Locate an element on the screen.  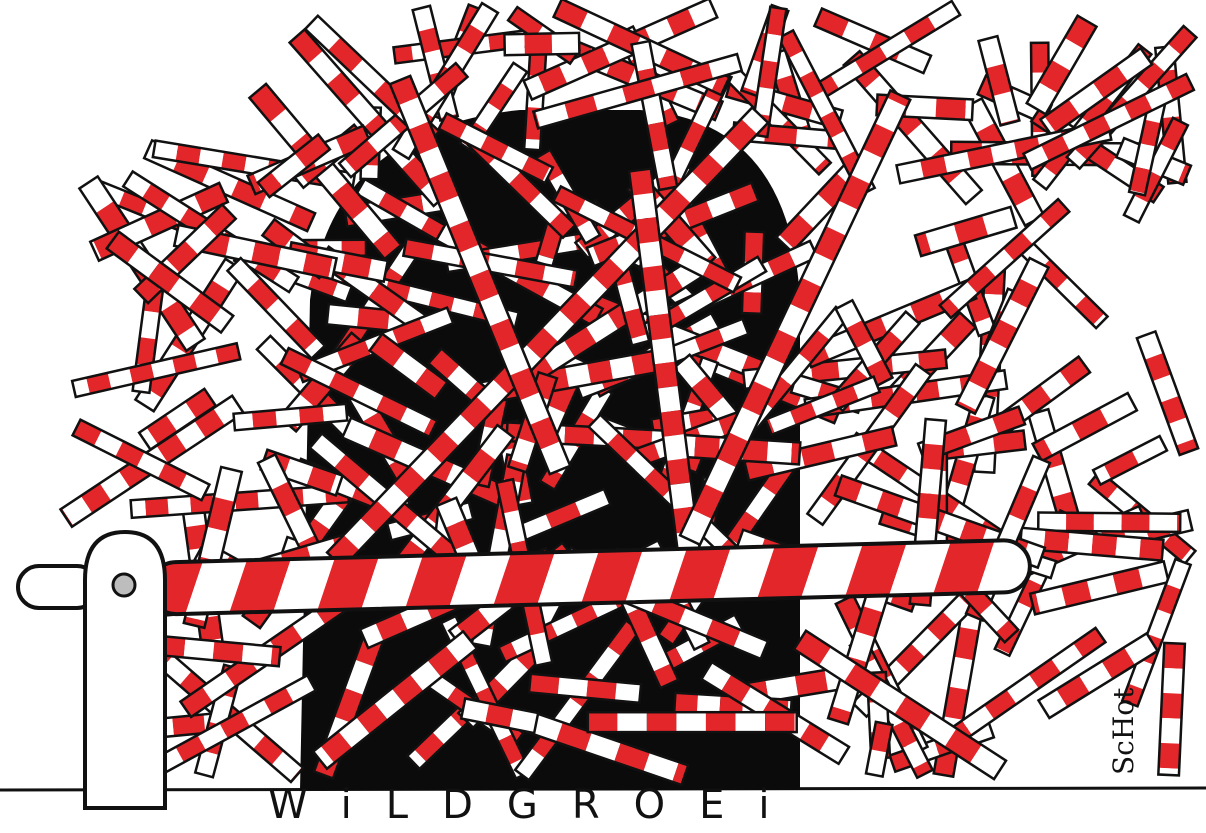
cartoon-title: WiLDGROEi is located at coordinates (536, 805).